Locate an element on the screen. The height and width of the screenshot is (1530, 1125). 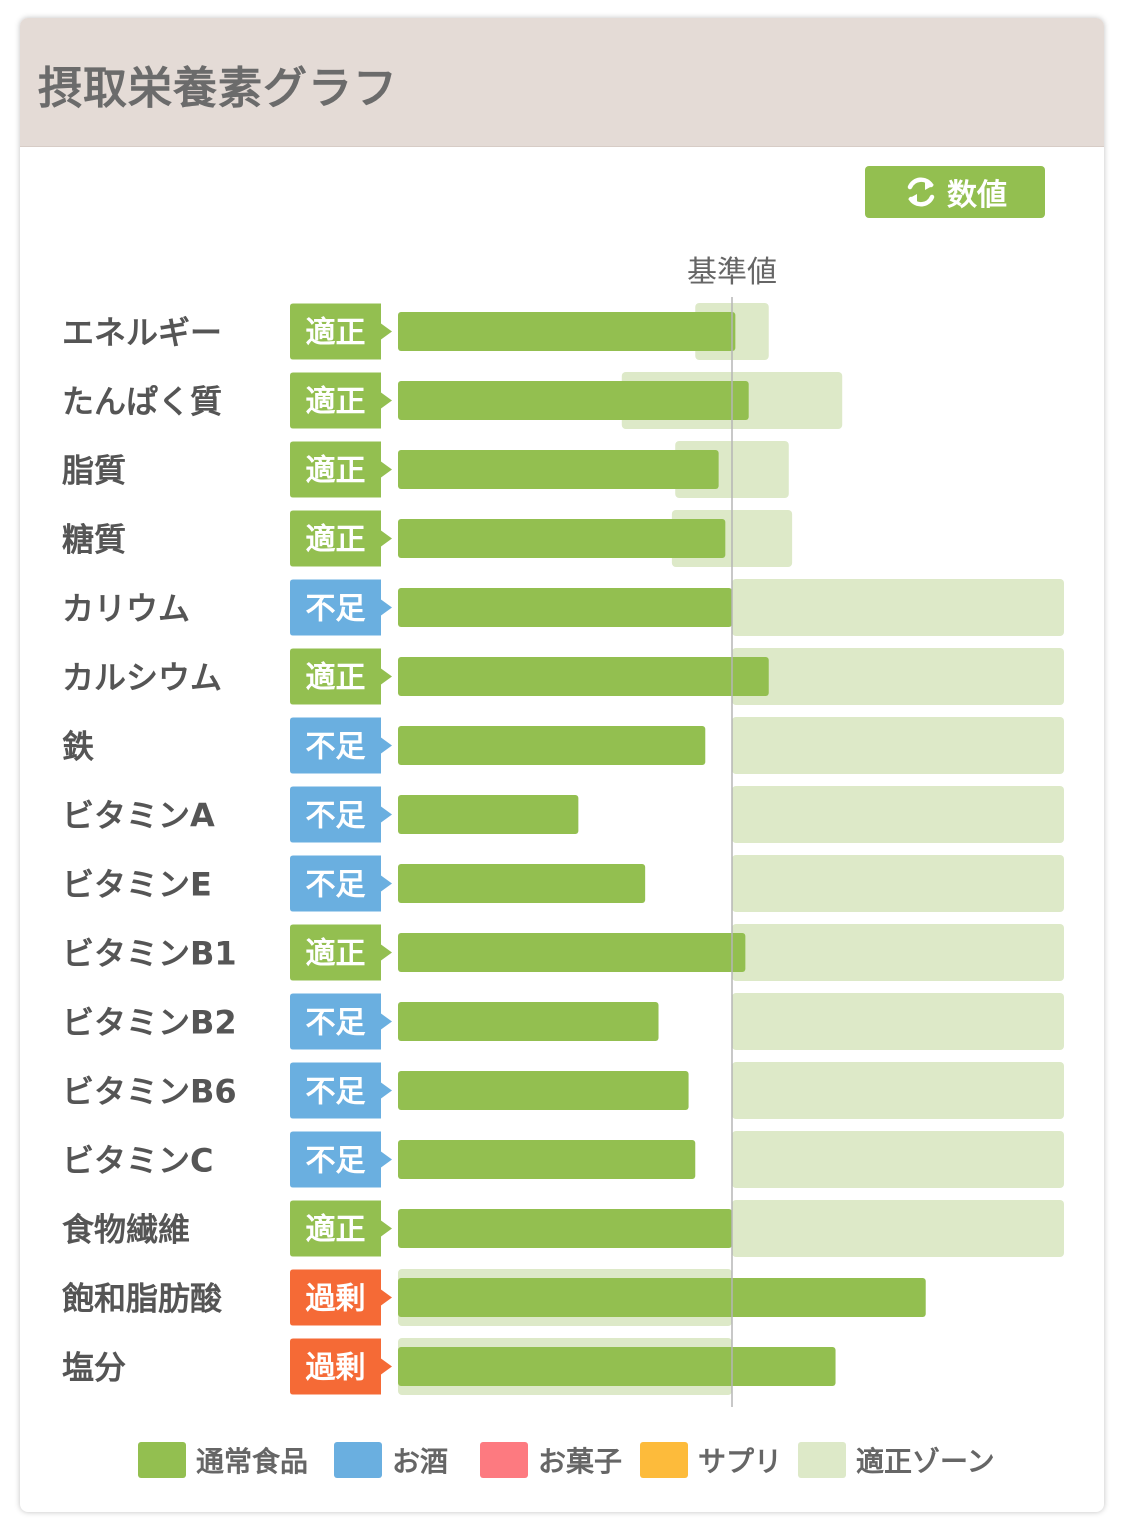
nutrient-label: ビタミンA is located at coordinates (138, 816).